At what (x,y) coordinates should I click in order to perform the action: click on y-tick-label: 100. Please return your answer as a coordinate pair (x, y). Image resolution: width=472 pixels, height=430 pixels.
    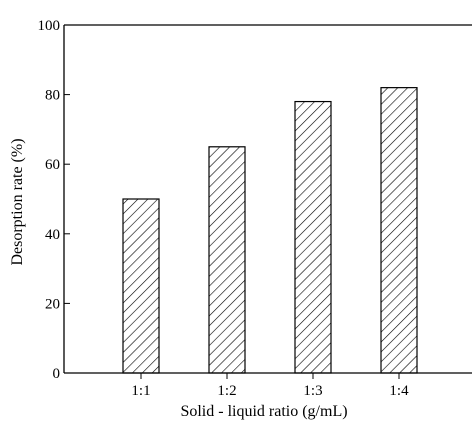
    Looking at the image, I should click on (49, 26).